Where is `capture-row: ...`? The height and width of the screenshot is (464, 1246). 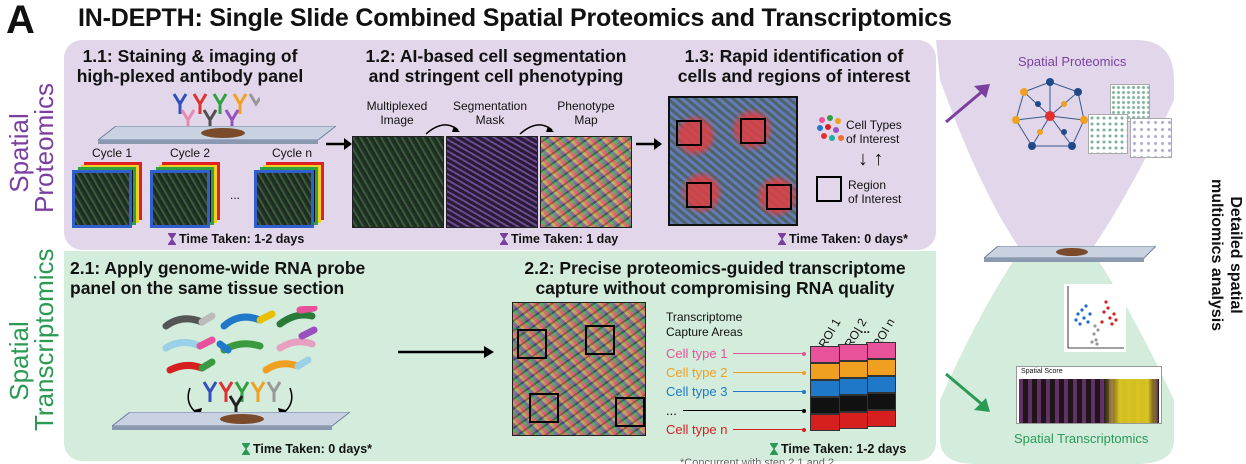
capture-row: ... is located at coordinates (736, 410).